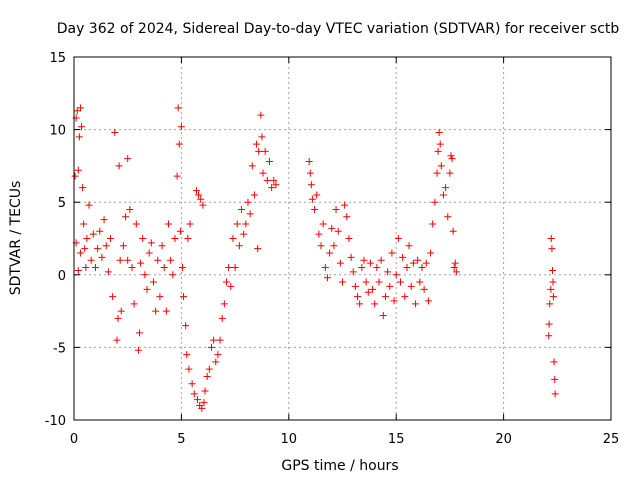 The image size is (640, 480). What do you see at coordinates (611, 439) in the screenshot?
I see `x-tick-label: 25` at bounding box center [611, 439].